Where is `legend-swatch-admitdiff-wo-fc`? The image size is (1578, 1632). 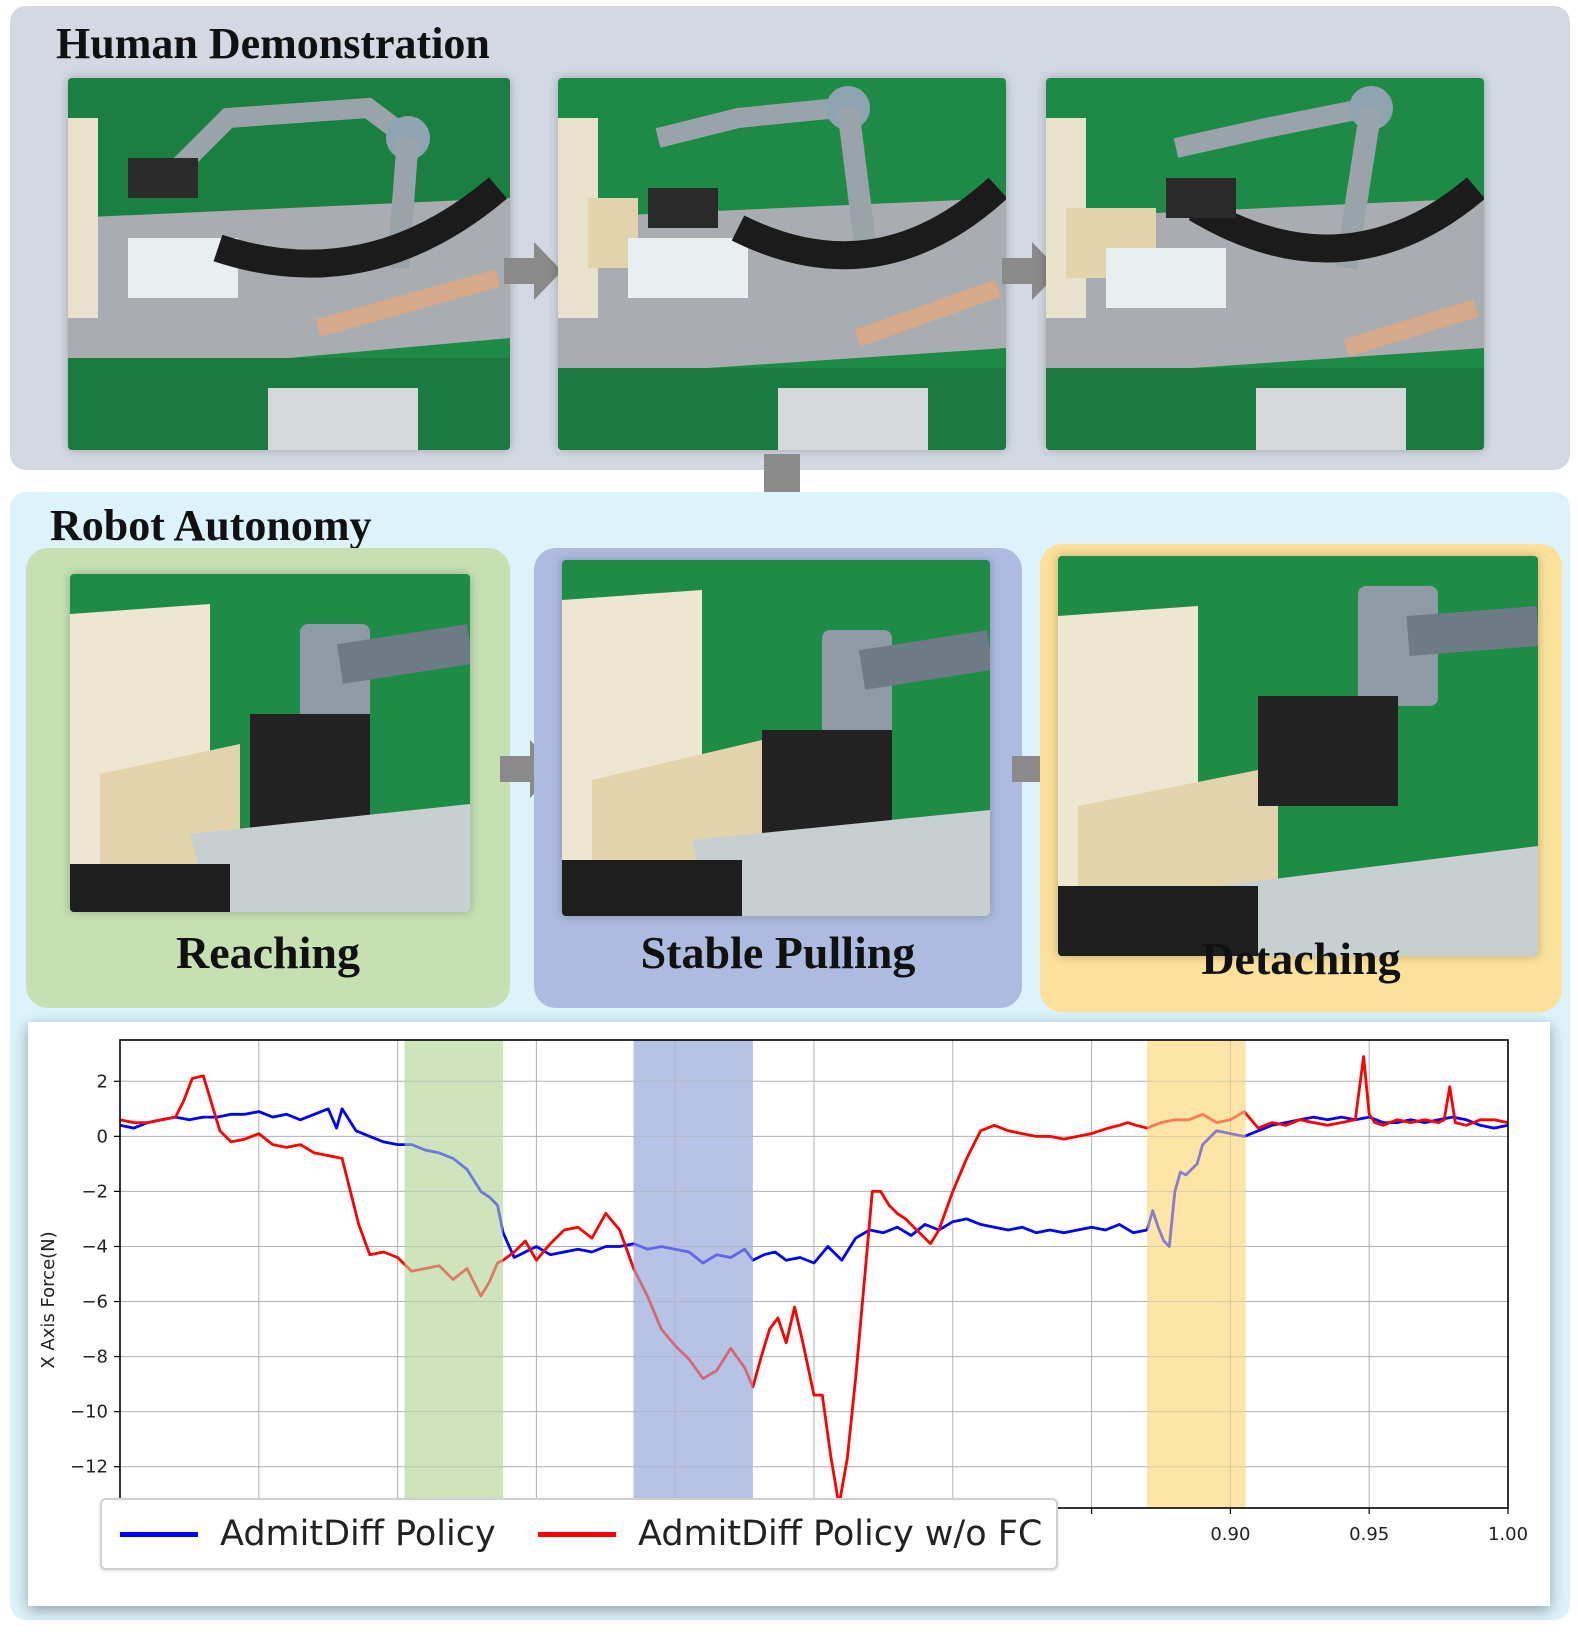
legend-swatch-admitdiff-wo-fc is located at coordinates (577, 1534).